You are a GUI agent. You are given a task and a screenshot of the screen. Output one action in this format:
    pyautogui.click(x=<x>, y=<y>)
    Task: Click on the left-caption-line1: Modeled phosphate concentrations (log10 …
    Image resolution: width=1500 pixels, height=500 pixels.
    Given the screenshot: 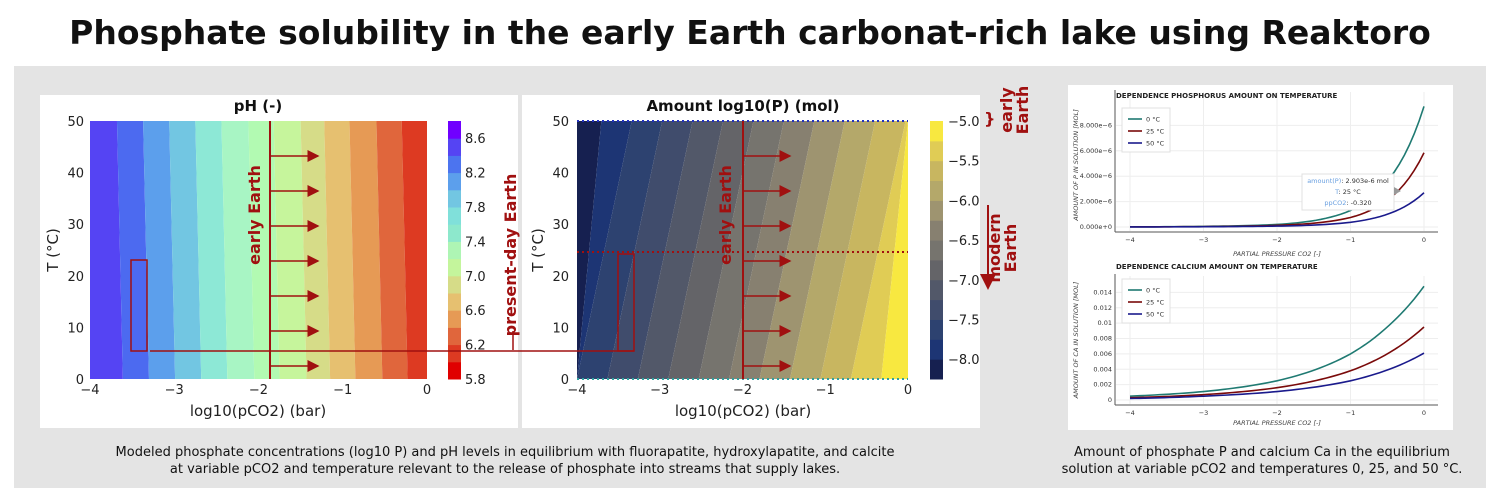 What is the action you would take?
    pyautogui.click(x=505, y=452)
    